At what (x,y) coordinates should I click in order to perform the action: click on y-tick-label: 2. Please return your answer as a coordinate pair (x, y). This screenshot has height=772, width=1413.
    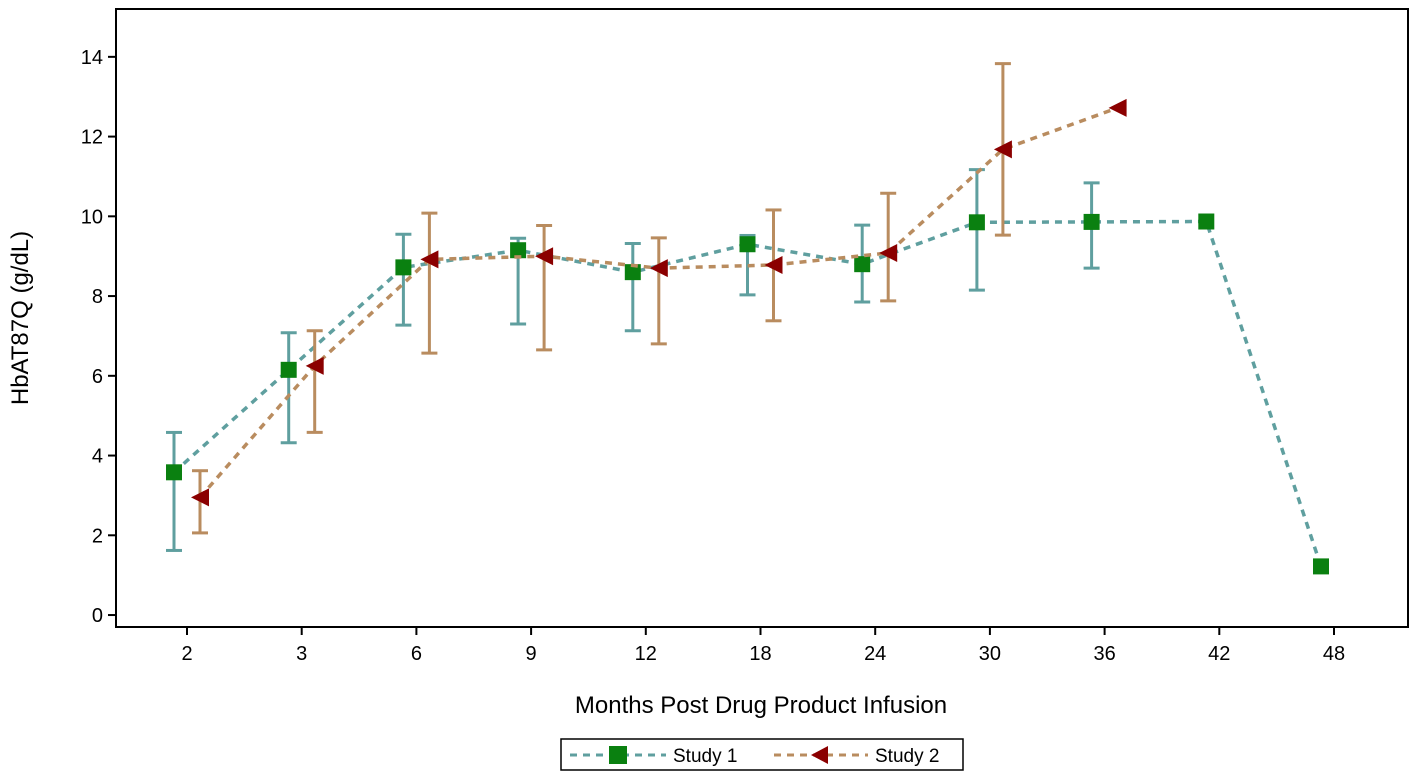
    Looking at the image, I should click on (97, 536).